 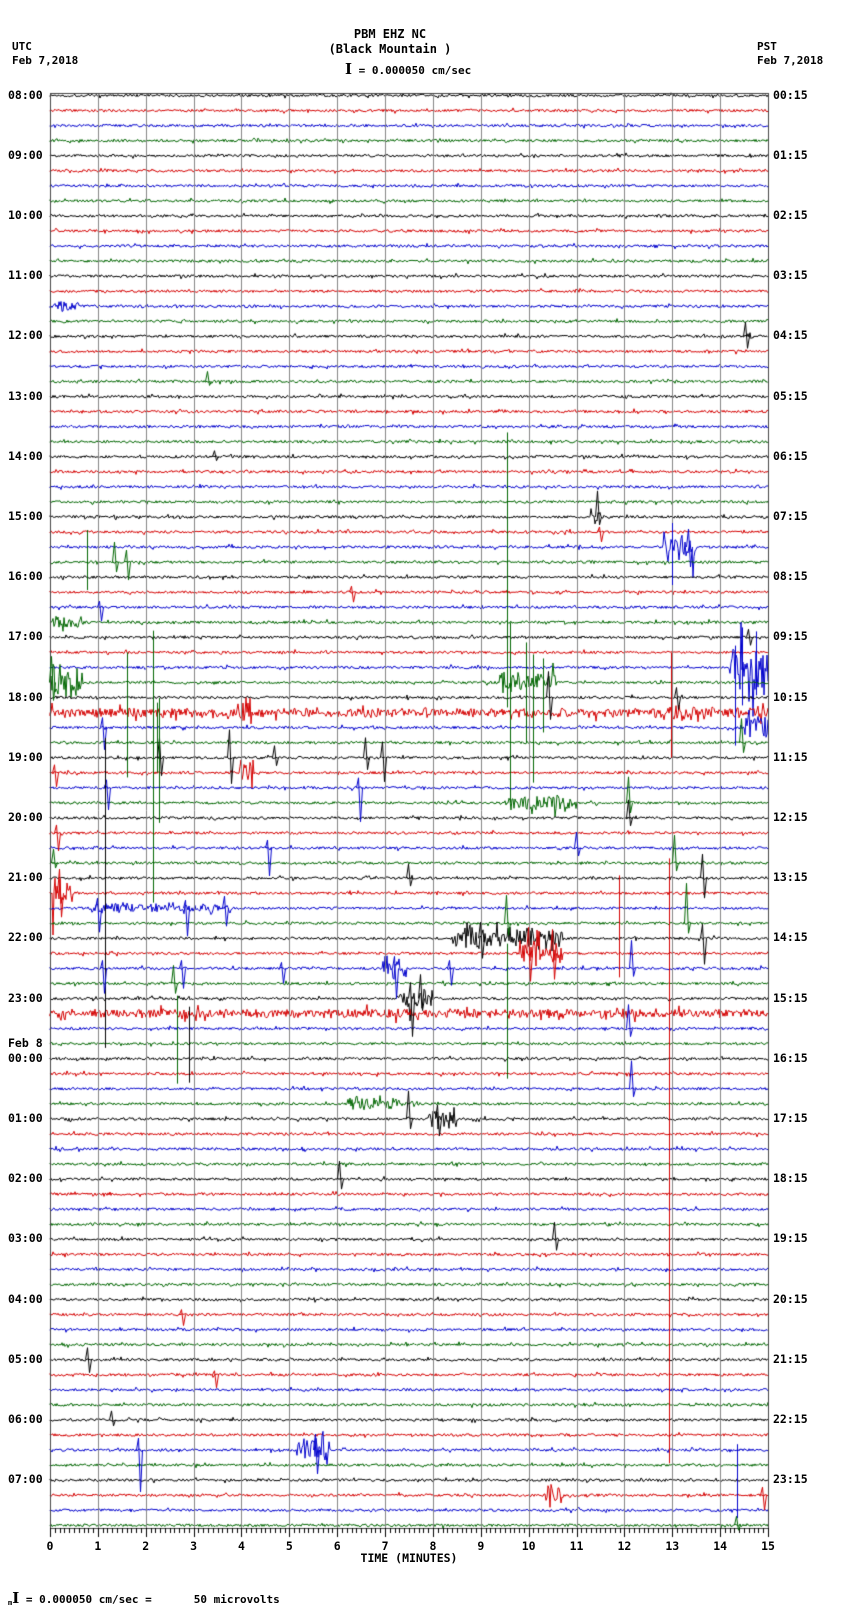 What do you see at coordinates (790, 455) in the screenshot?
I see `right-time-label: 06:15` at bounding box center [790, 455].